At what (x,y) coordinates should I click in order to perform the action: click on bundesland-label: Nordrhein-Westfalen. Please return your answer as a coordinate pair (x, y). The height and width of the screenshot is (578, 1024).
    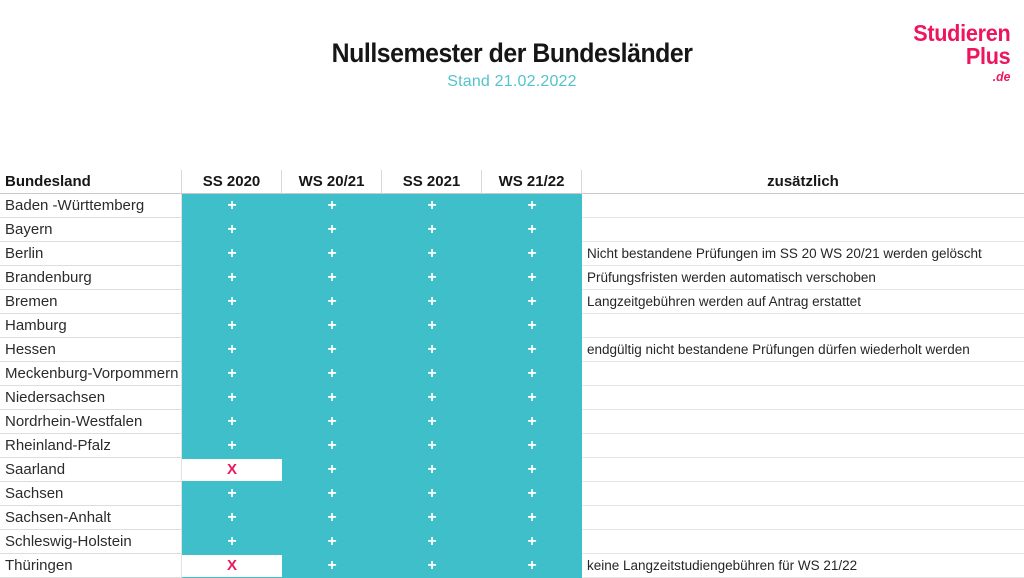
    Looking at the image, I should click on (91, 422).